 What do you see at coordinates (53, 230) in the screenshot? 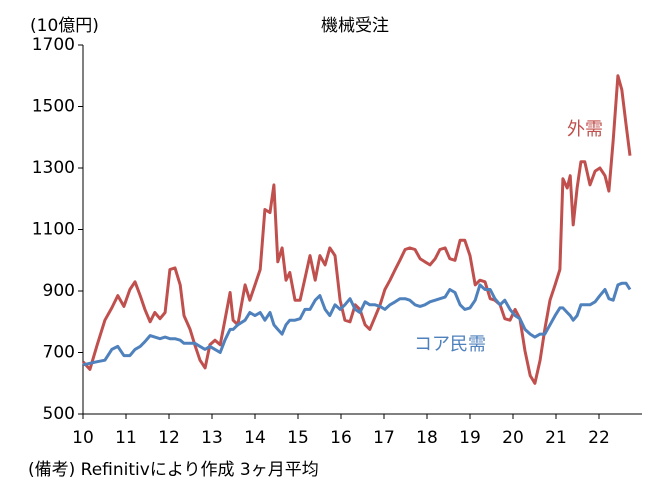
I see `y-tick-label: 1100` at bounding box center [53, 230].